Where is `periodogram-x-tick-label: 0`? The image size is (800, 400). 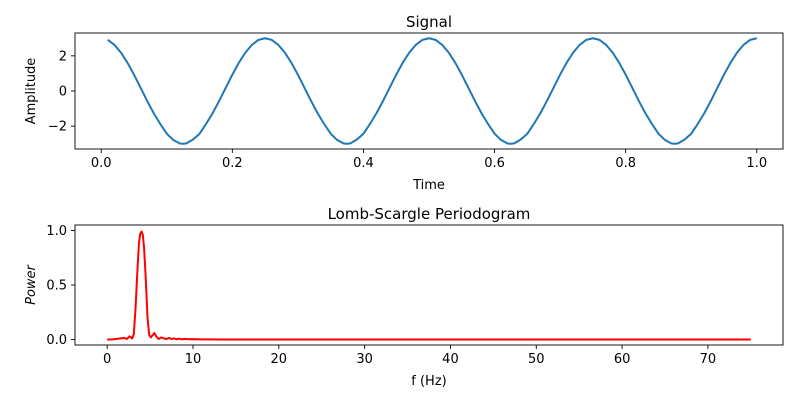 periodogram-x-tick-label: 0 is located at coordinates (107, 359).